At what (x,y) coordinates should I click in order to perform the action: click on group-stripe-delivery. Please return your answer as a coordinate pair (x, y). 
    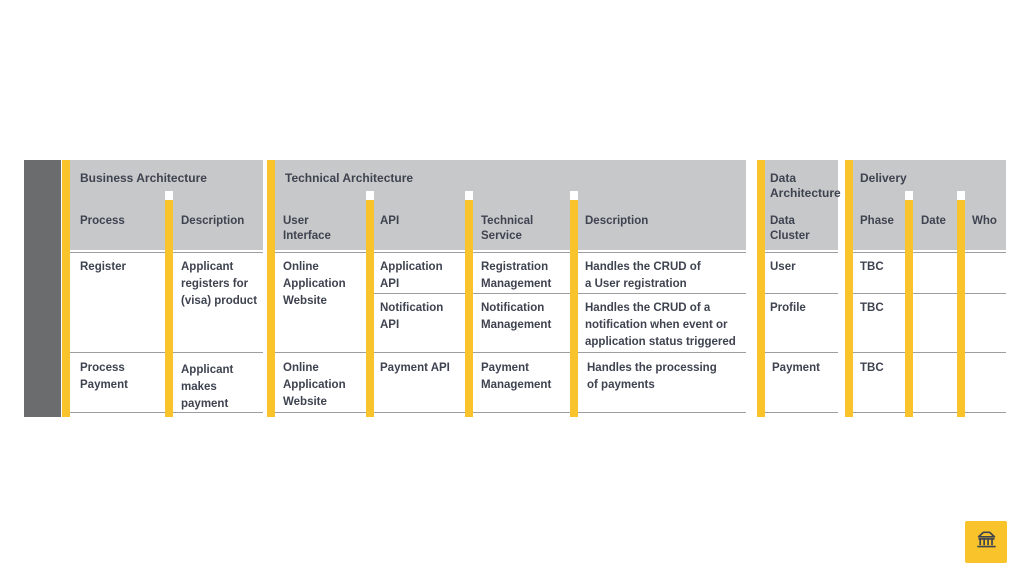
    Looking at the image, I should click on (849, 288).